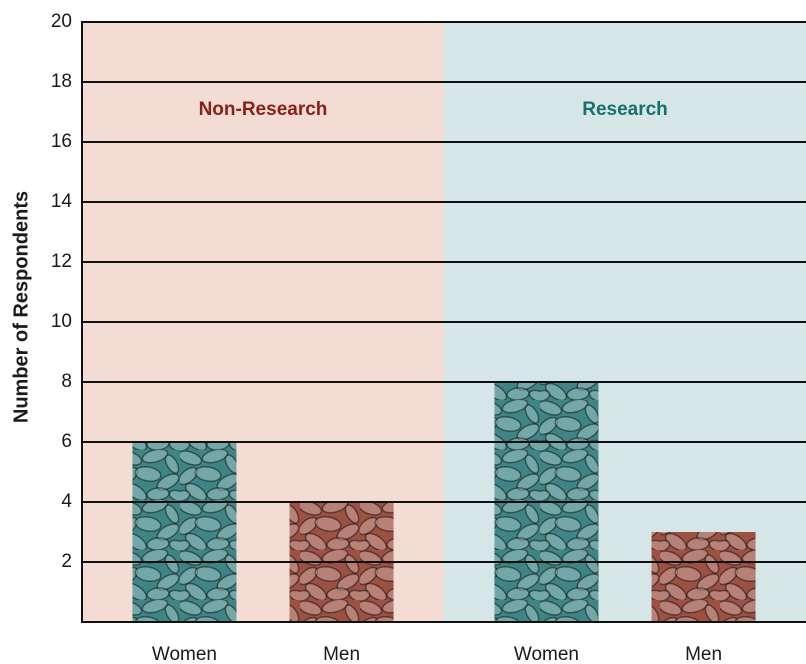  I want to click on y-axis-label: Number of Respondents, so click(21, 307).